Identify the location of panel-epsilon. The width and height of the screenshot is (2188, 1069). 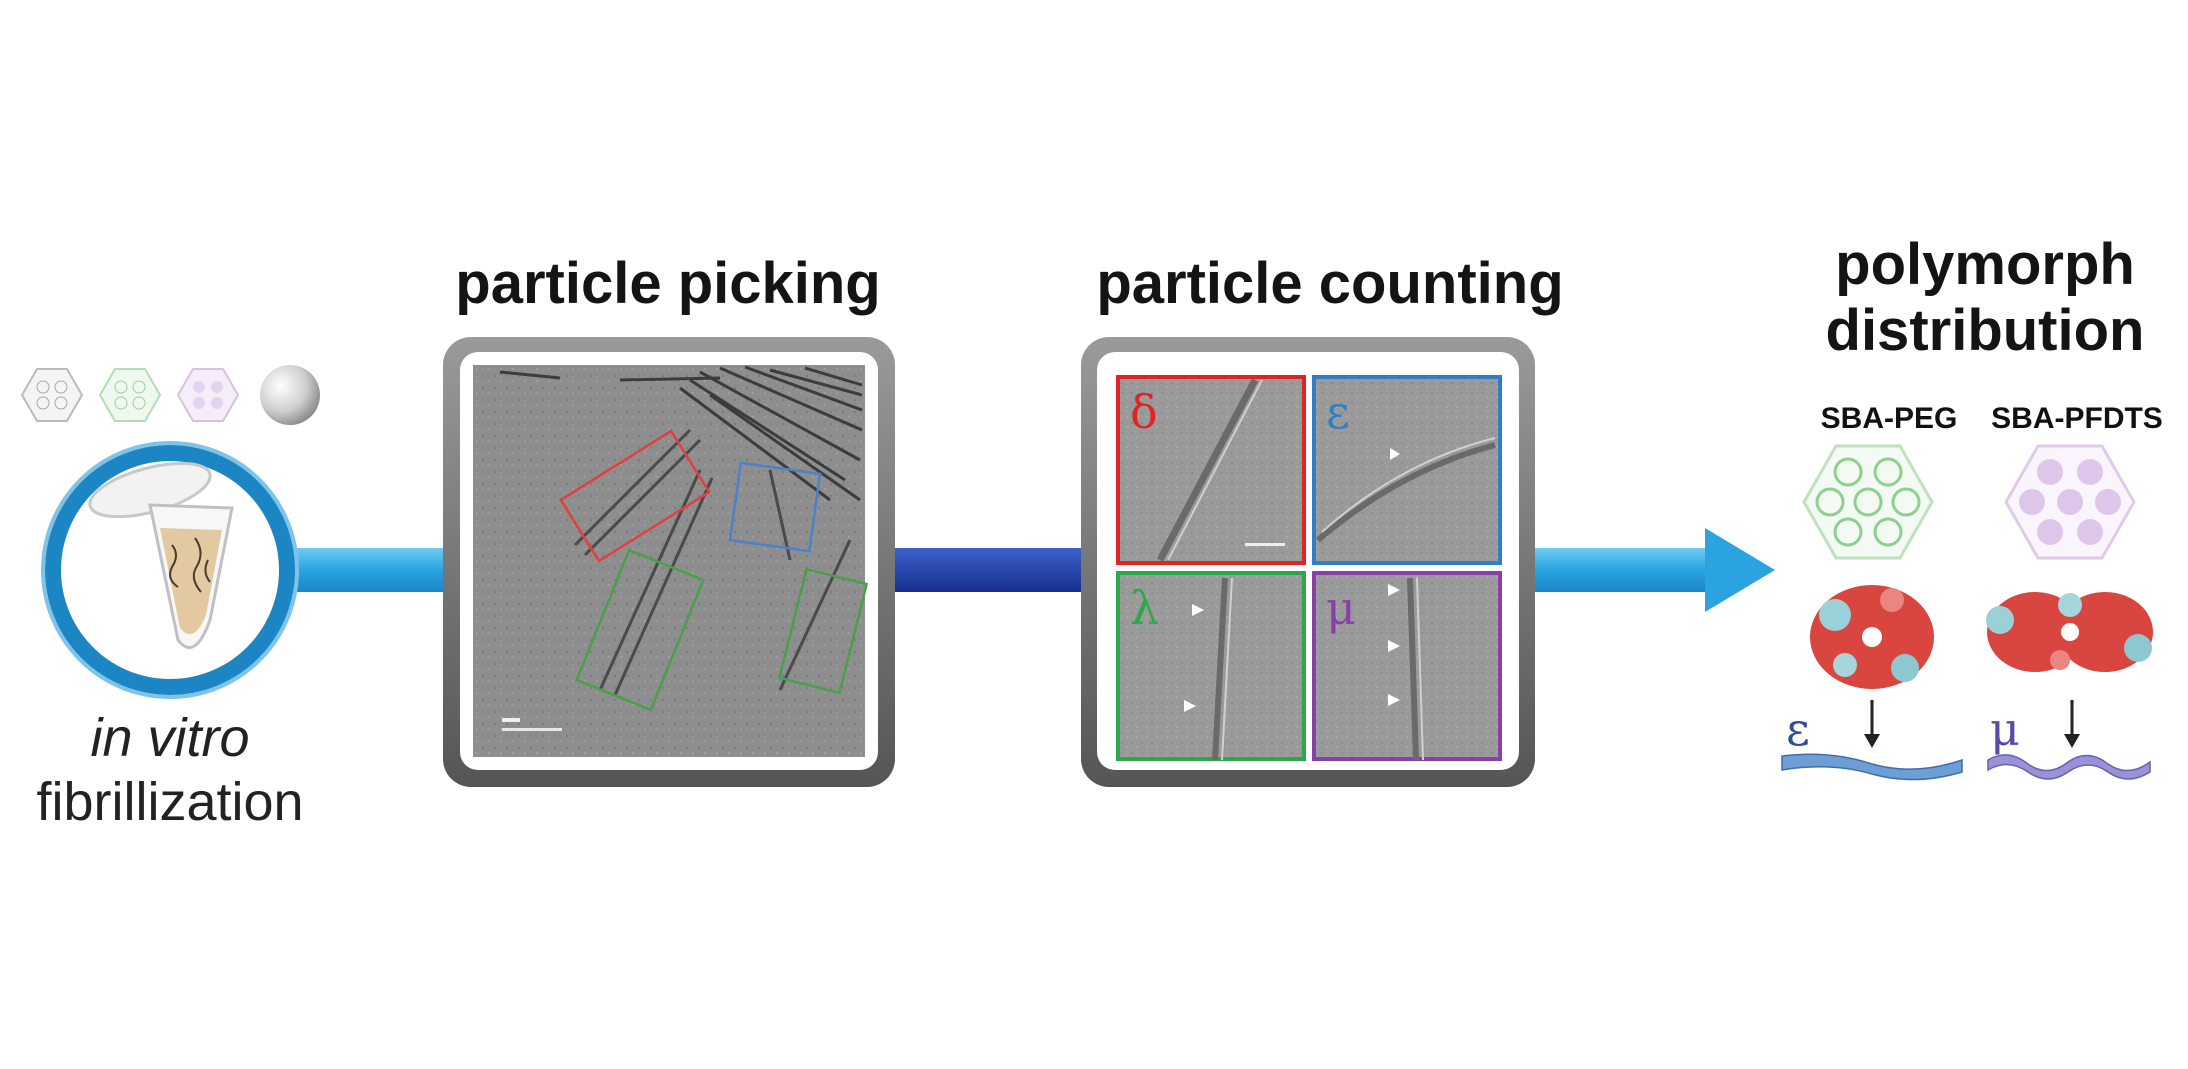
(1407, 470).